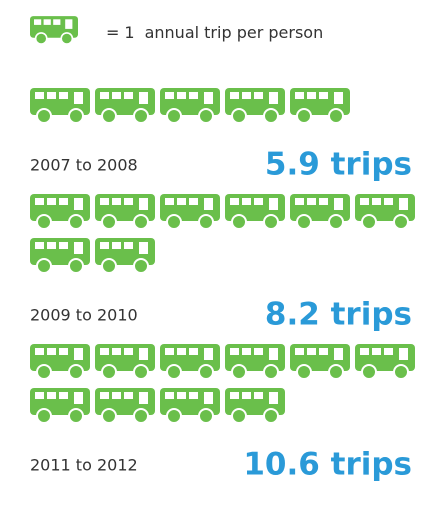  I want to click on category-label: 2011 to 2012, so click(84, 465).